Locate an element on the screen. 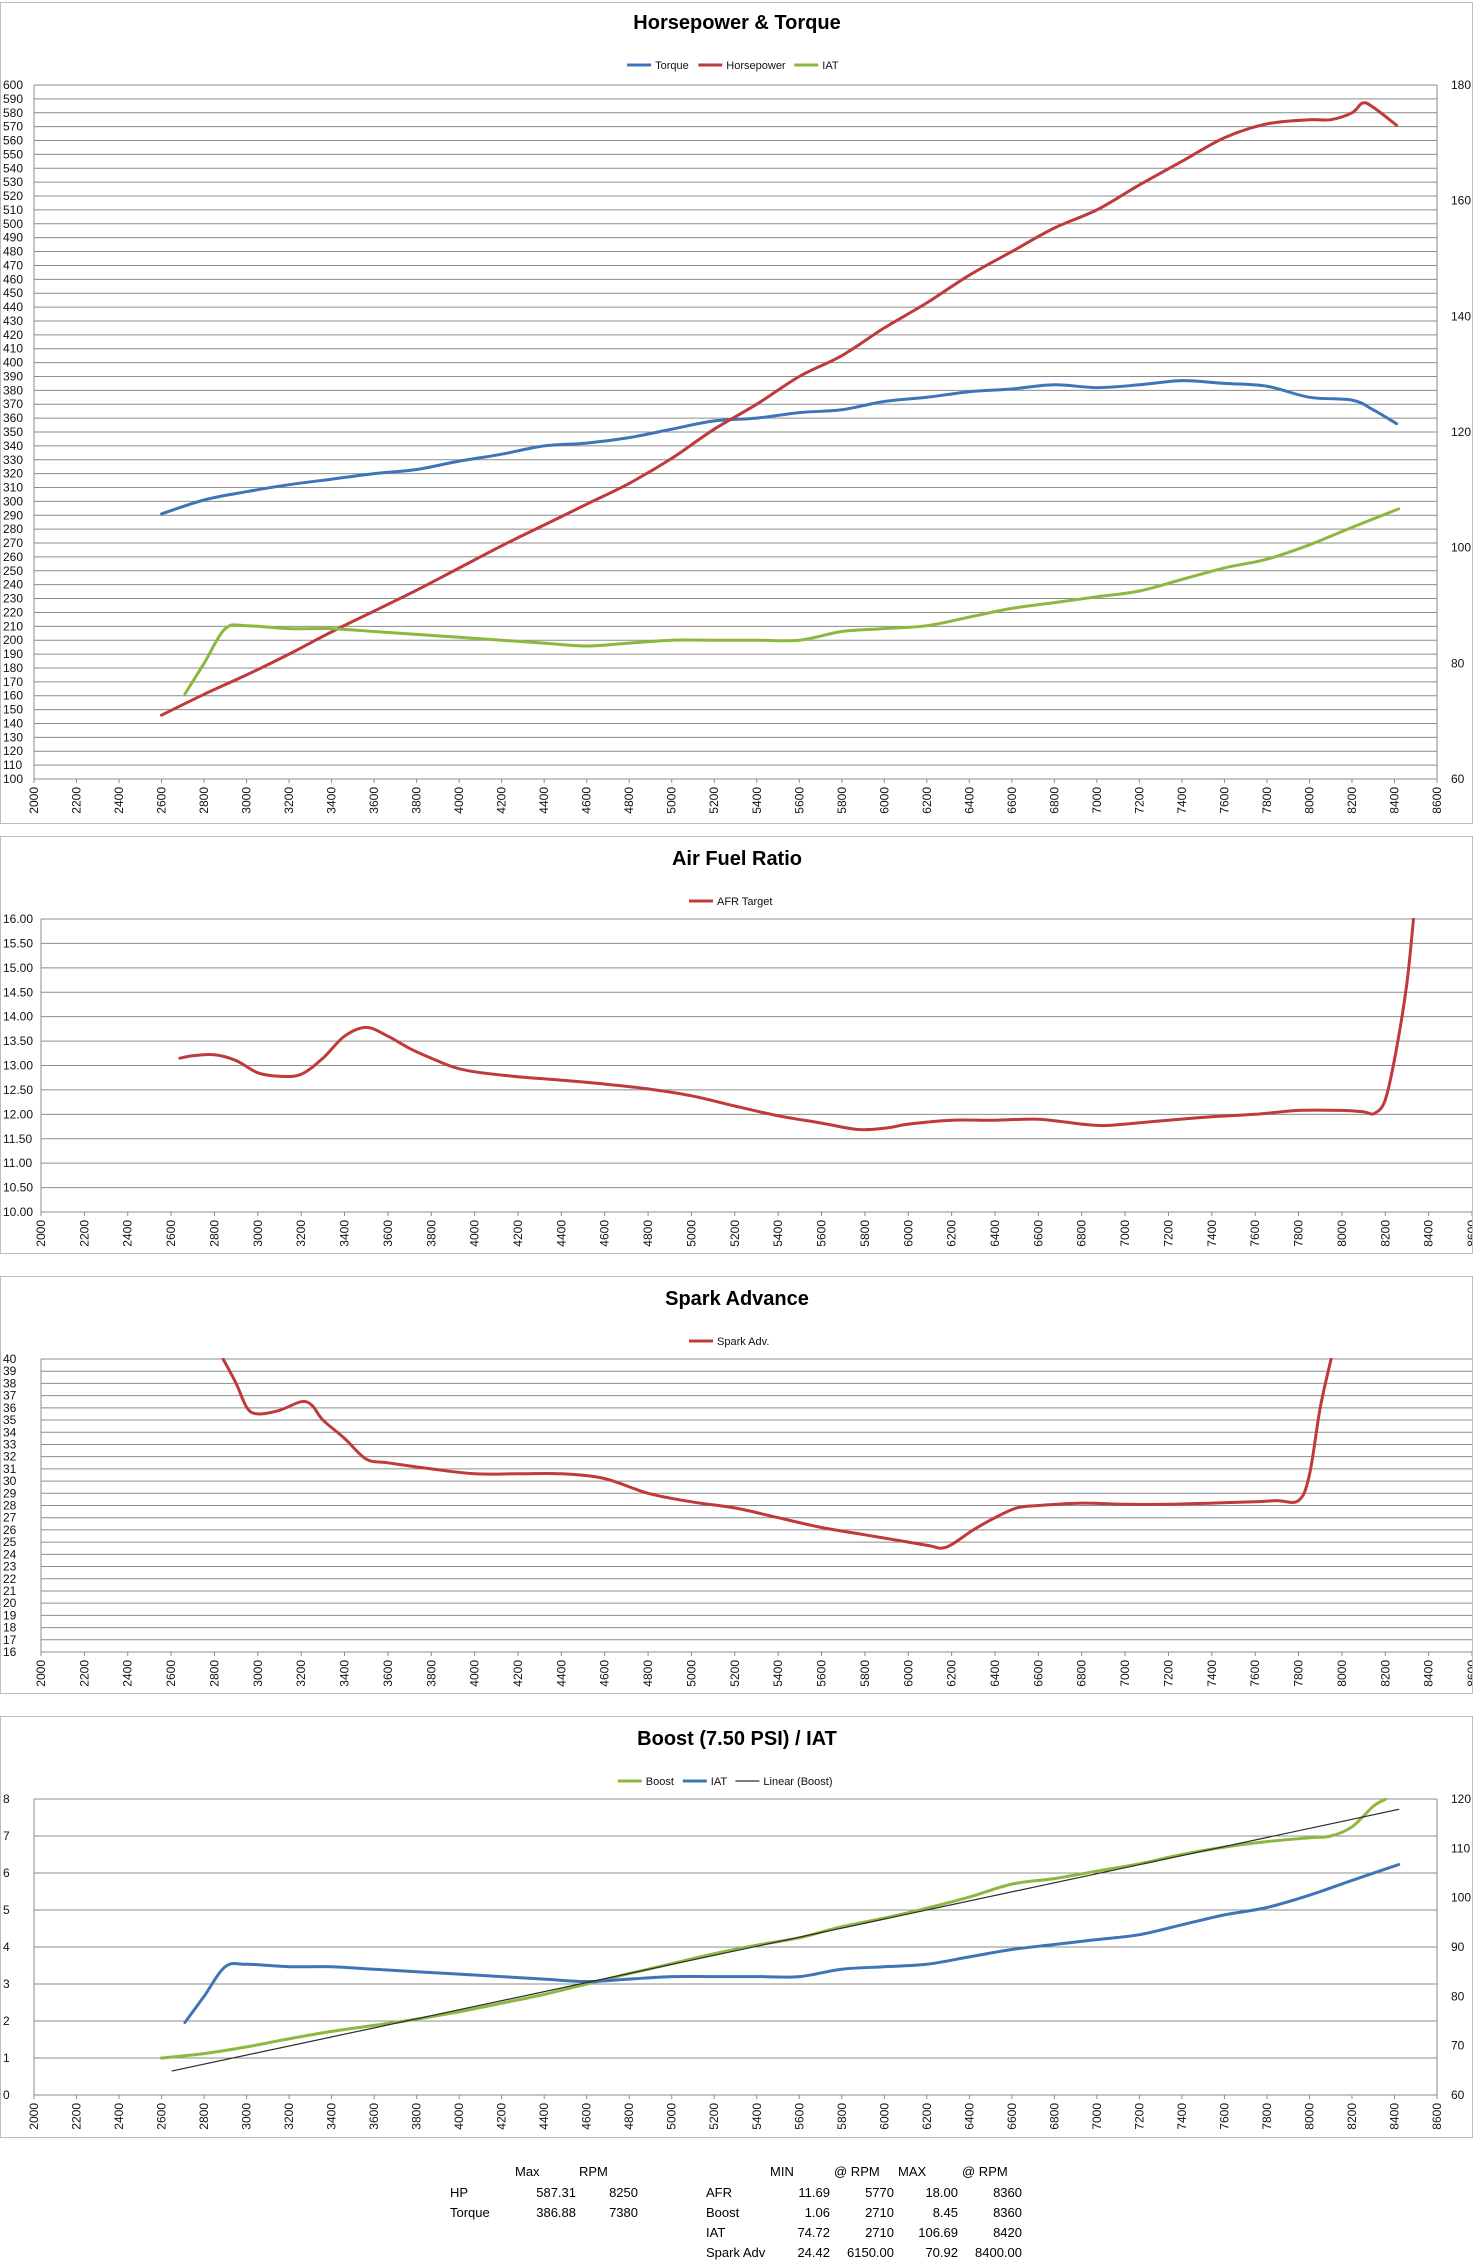 This screenshot has height=2261, width=1473. x-tick-label: 8200 is located at coordinates (1385, 1673).